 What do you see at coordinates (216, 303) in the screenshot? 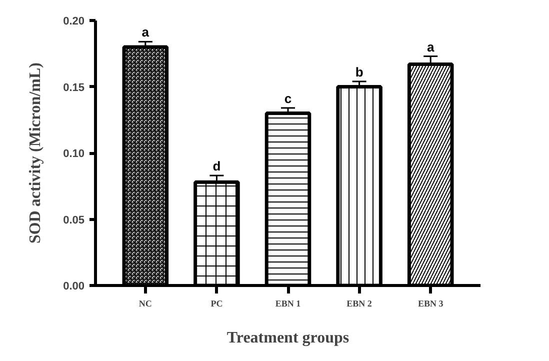
I see `x-tick-label: PC` at bounding box center [216, 303].